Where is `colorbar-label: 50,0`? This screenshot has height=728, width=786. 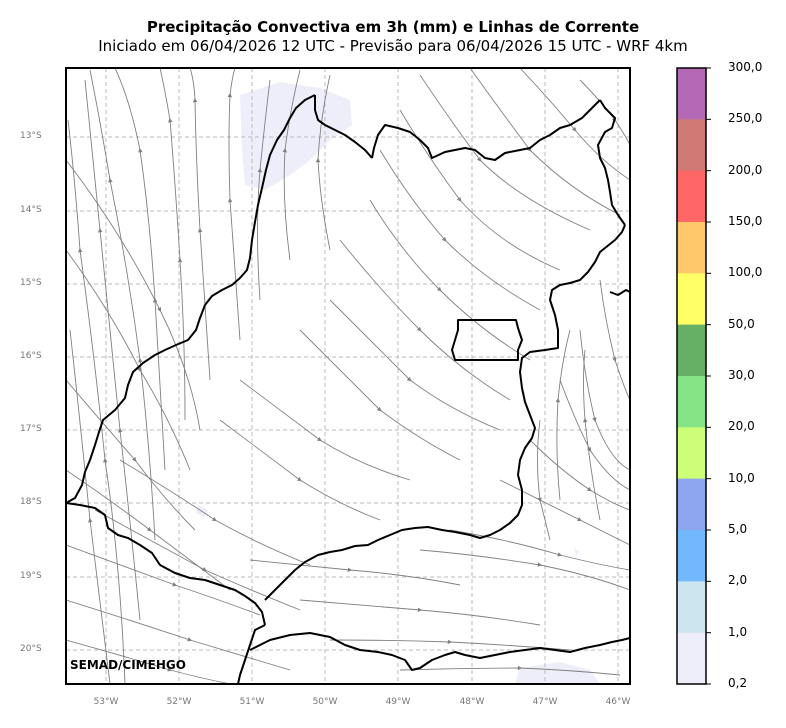
colorbar-label: 50,0 is located at coordinates (741, 323).